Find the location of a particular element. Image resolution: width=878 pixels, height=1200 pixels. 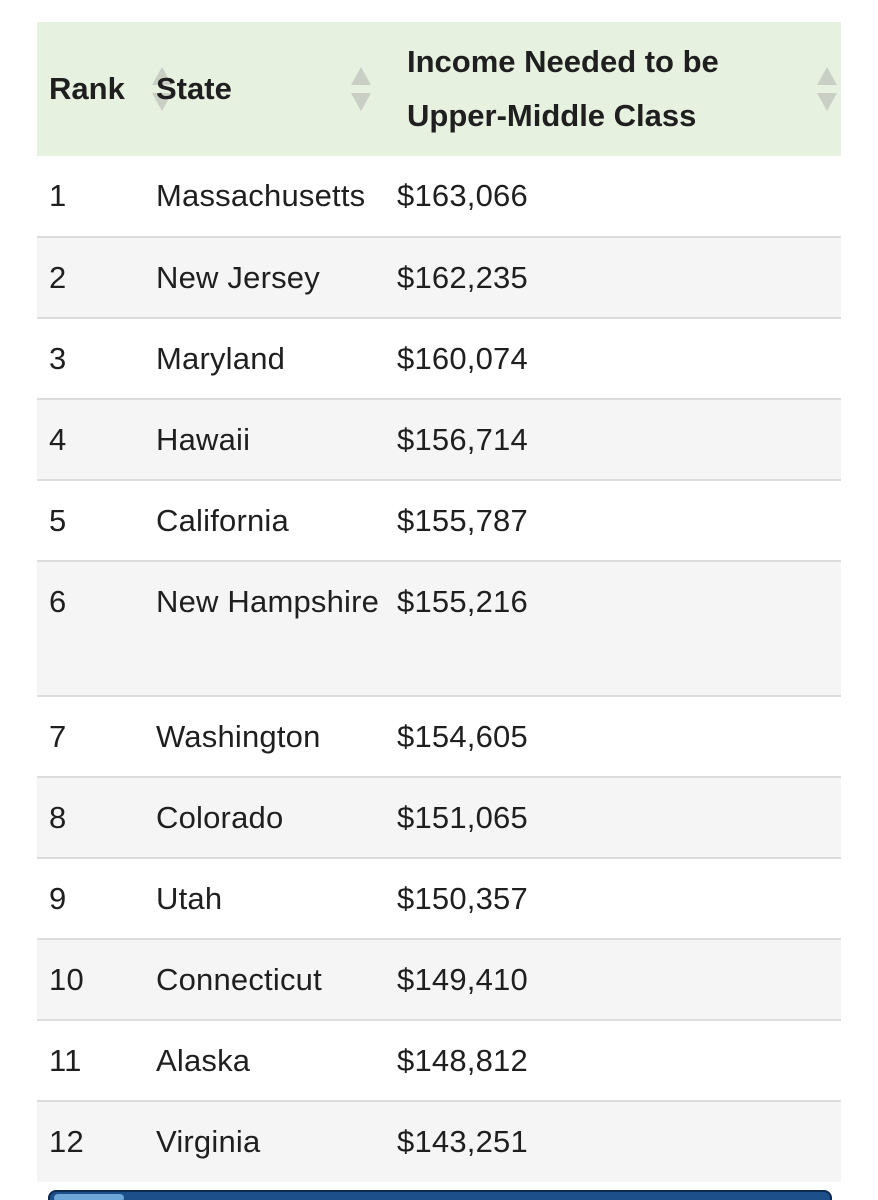

table-row: 9 Utah $150,357 is located at coordinates (439, 898).